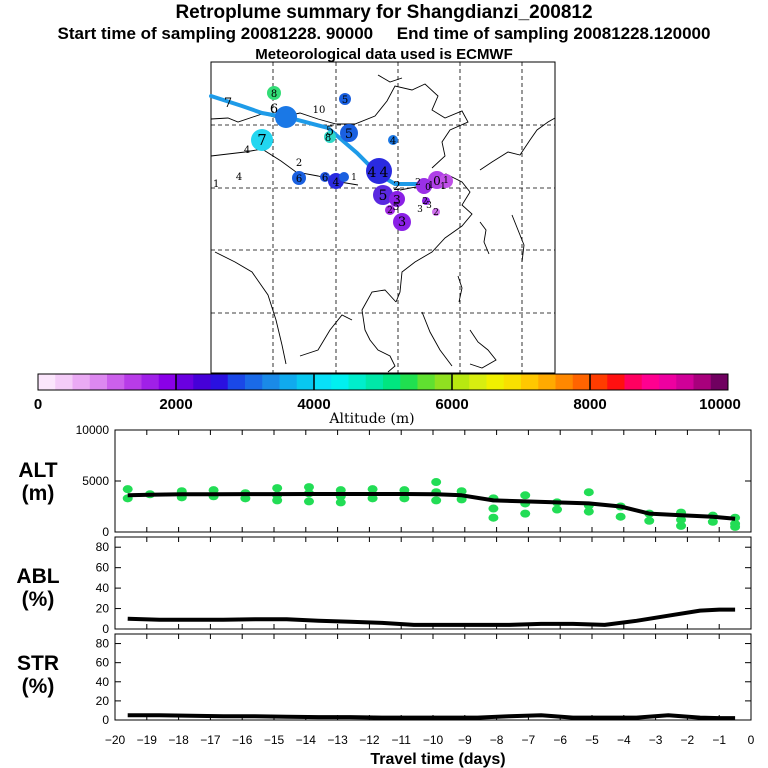  What do you see at coordinates (431, 717) in the screenshot?
I see `str-series-line` at bounding box center [431, 717].